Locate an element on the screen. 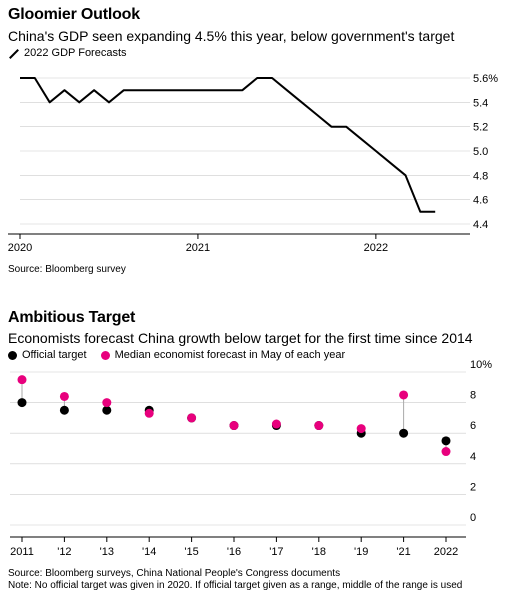 The height and width of the screenshot is (613, 510). chart1-legend: 2022 GDP Forecasts is located at coordinates (67, 53).